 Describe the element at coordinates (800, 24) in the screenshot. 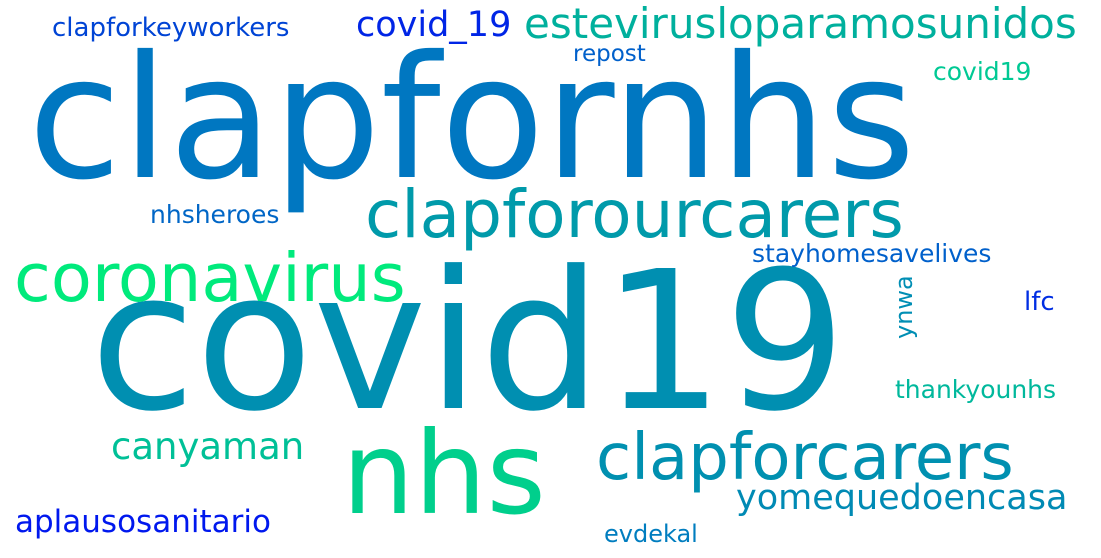

I see `word-estevirusloparamosunidos: estevirusloparamosunidos` at that location.